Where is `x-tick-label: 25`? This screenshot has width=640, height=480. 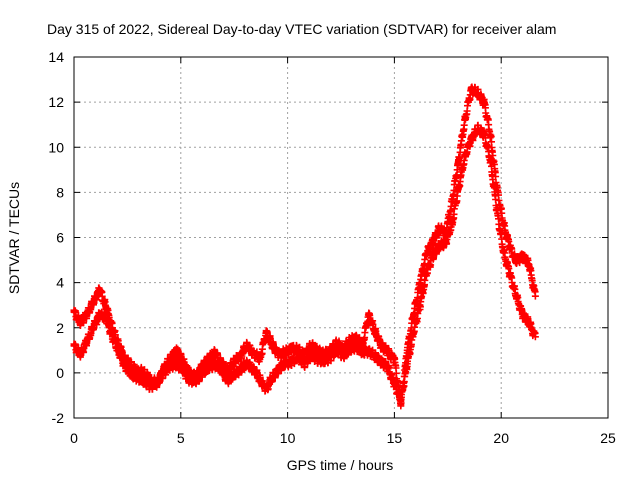
x-tick-label: 25 is located at coordinates (608, 438).